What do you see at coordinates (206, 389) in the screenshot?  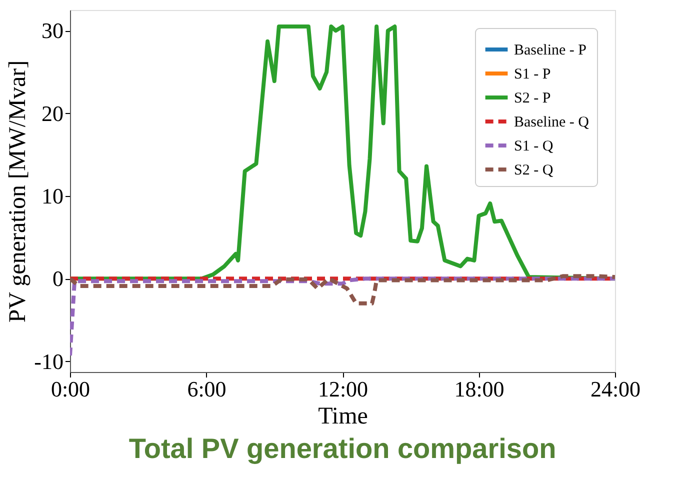 I see `x-tick-label: 6:00` at bounding box center [206, 389].